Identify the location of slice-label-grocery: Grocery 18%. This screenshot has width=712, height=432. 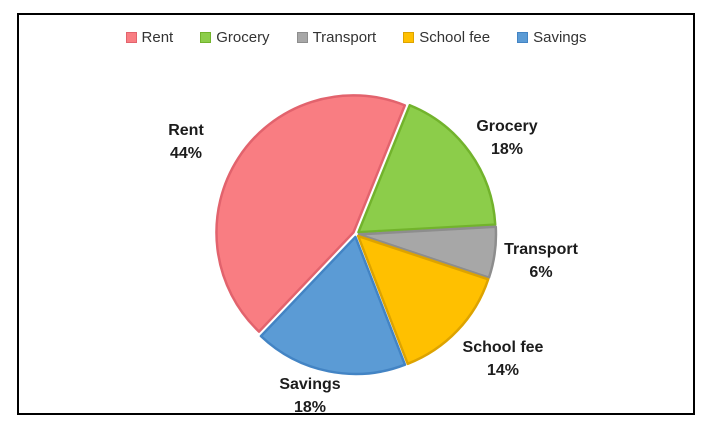
(506, 138).